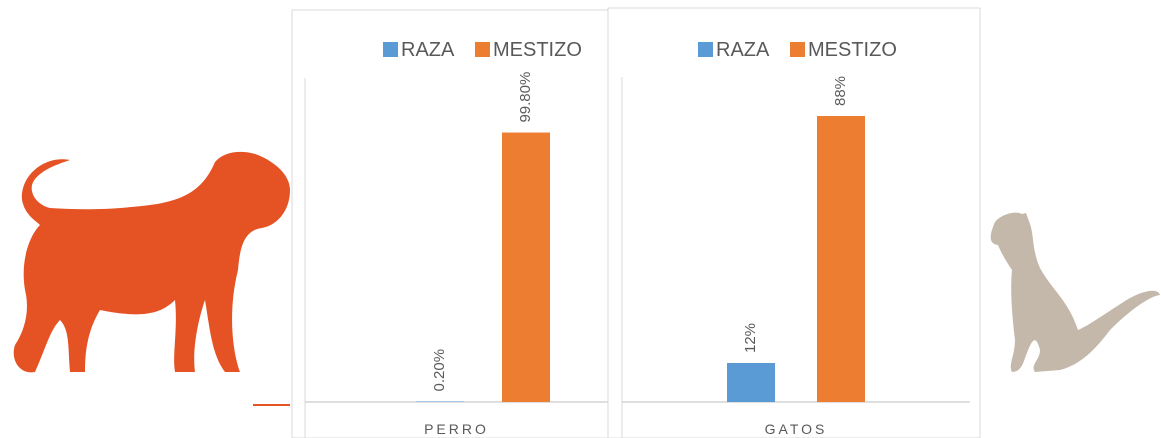 The width and height of the screenshot is (1161, 438). I want to click on data-label: 88%, so click(840, 91).